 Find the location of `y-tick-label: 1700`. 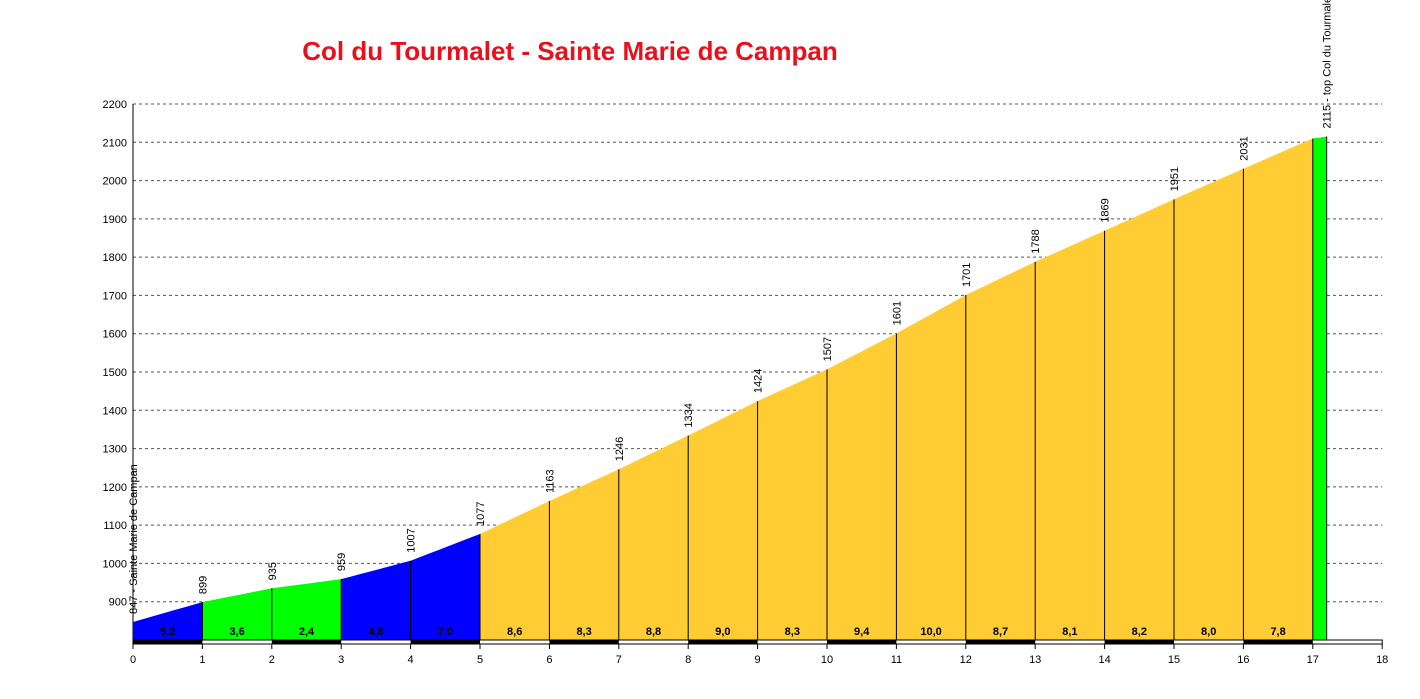

y-tick-label: 1700 is located at coordinates (115, 296).